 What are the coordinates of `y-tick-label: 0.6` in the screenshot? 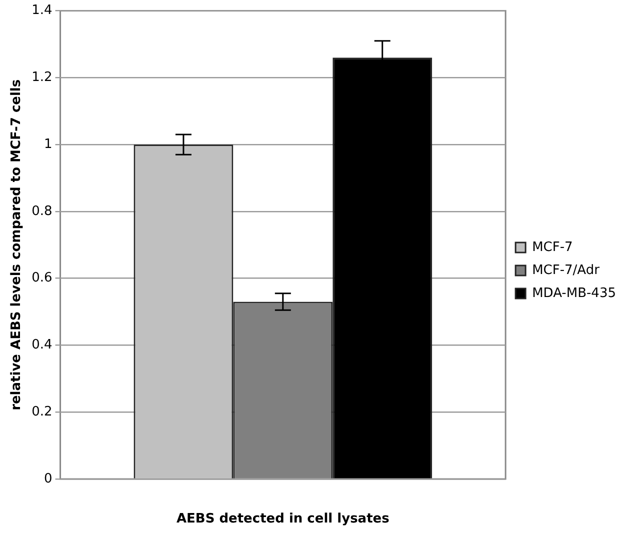 It's located at (42, 278).